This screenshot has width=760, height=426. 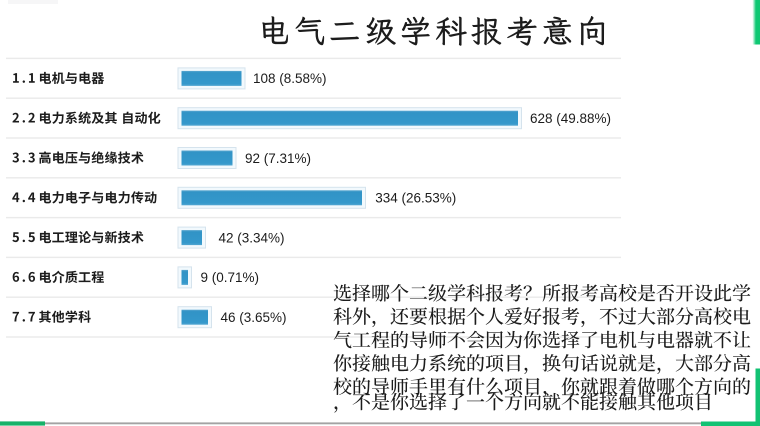 I want to click on svg-text: 628 (49.88%), so click(x=570, y=118).